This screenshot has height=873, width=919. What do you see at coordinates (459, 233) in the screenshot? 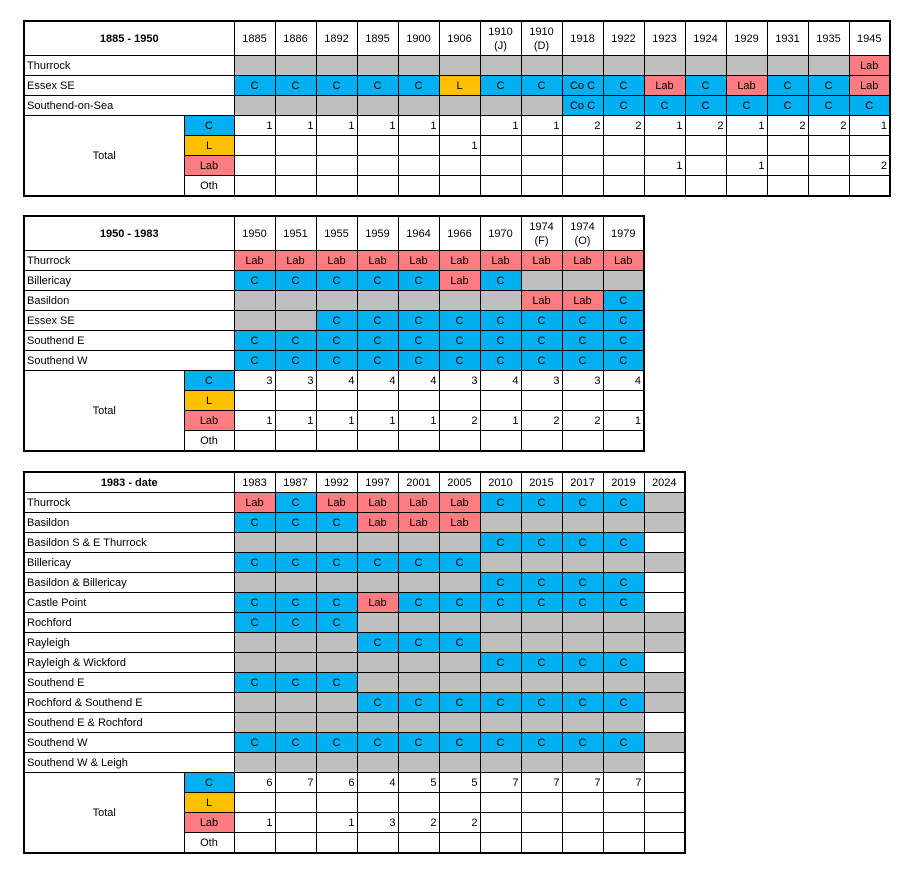
I see `year-header: 1966` at bounding box center [459, 233].